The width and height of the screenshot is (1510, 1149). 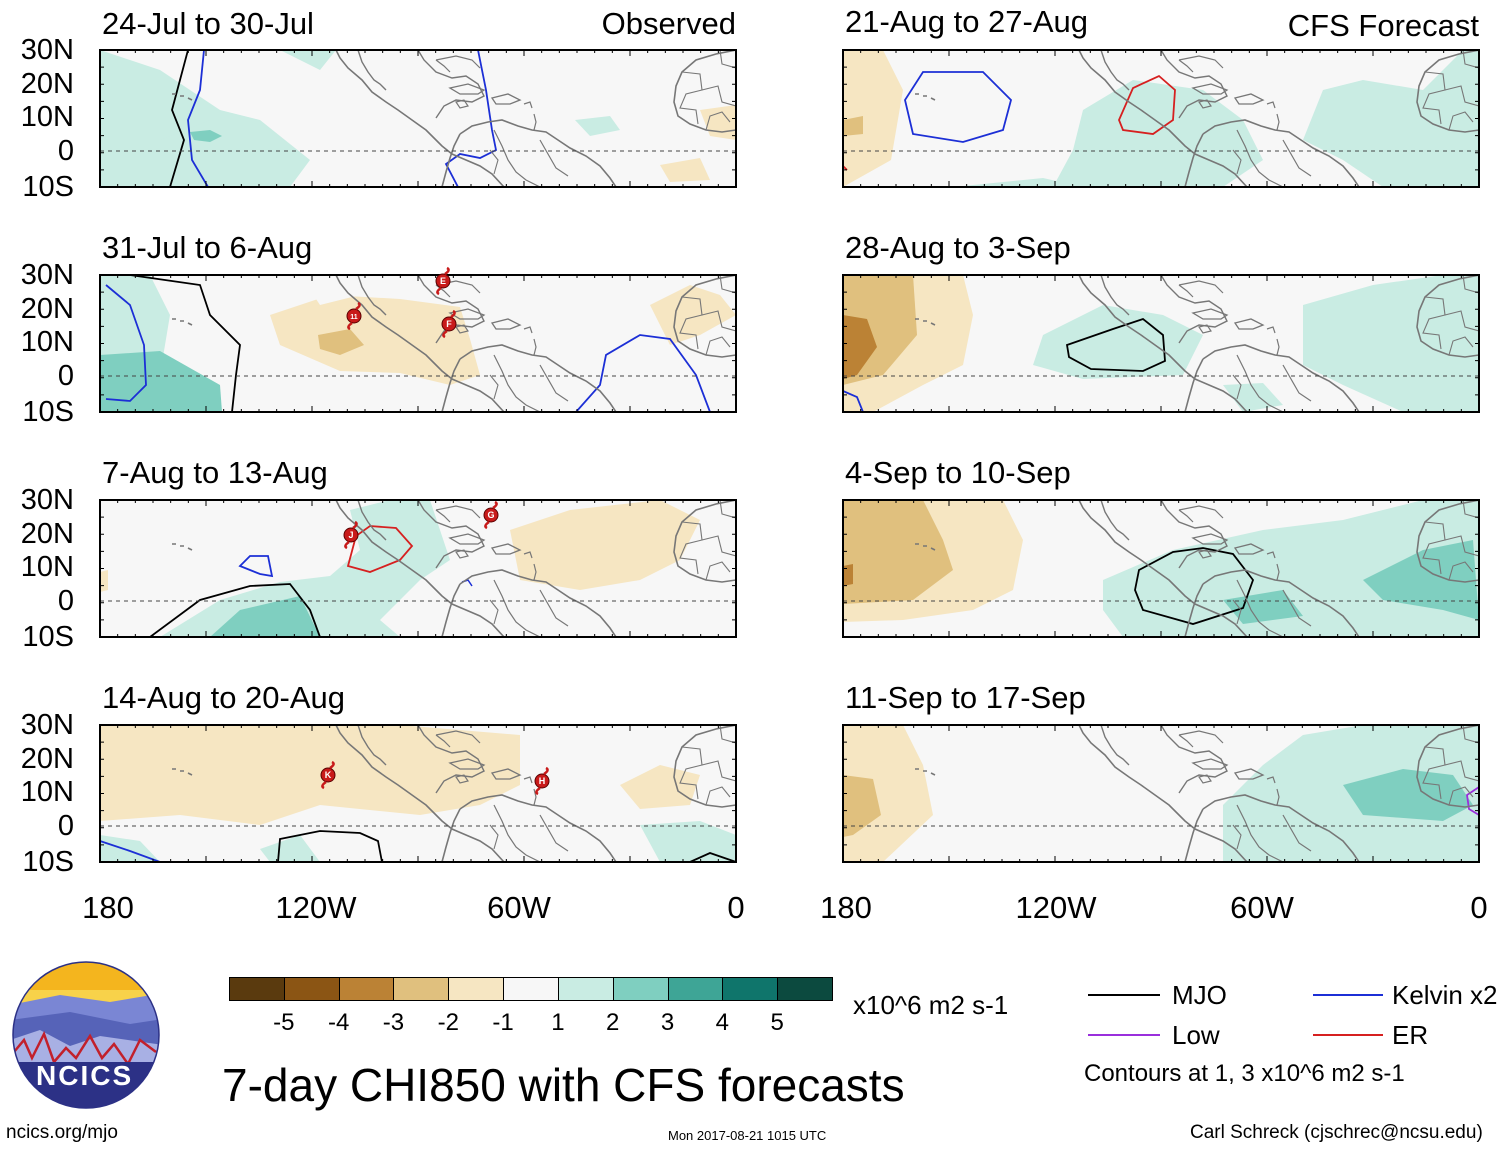 I want to click on panel-title: 7-Aug to 13-Aug, so click(x=215, y=472).